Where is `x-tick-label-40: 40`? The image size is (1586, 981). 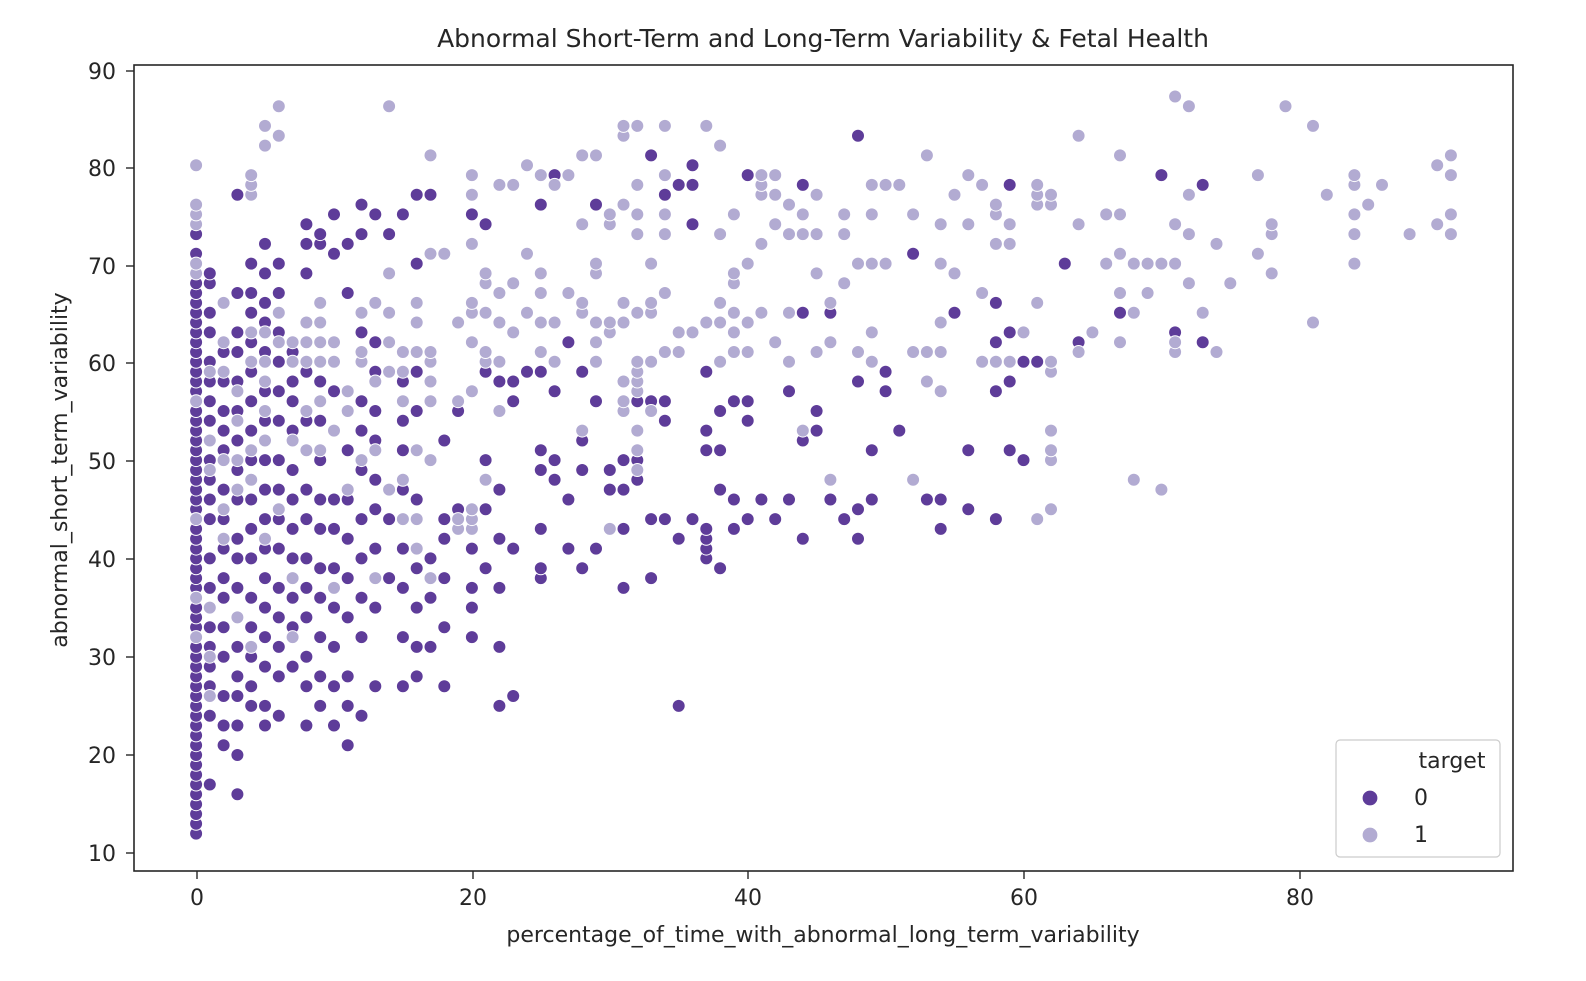 x-tick-label-40: 40 is located at coordinates (748, 898).